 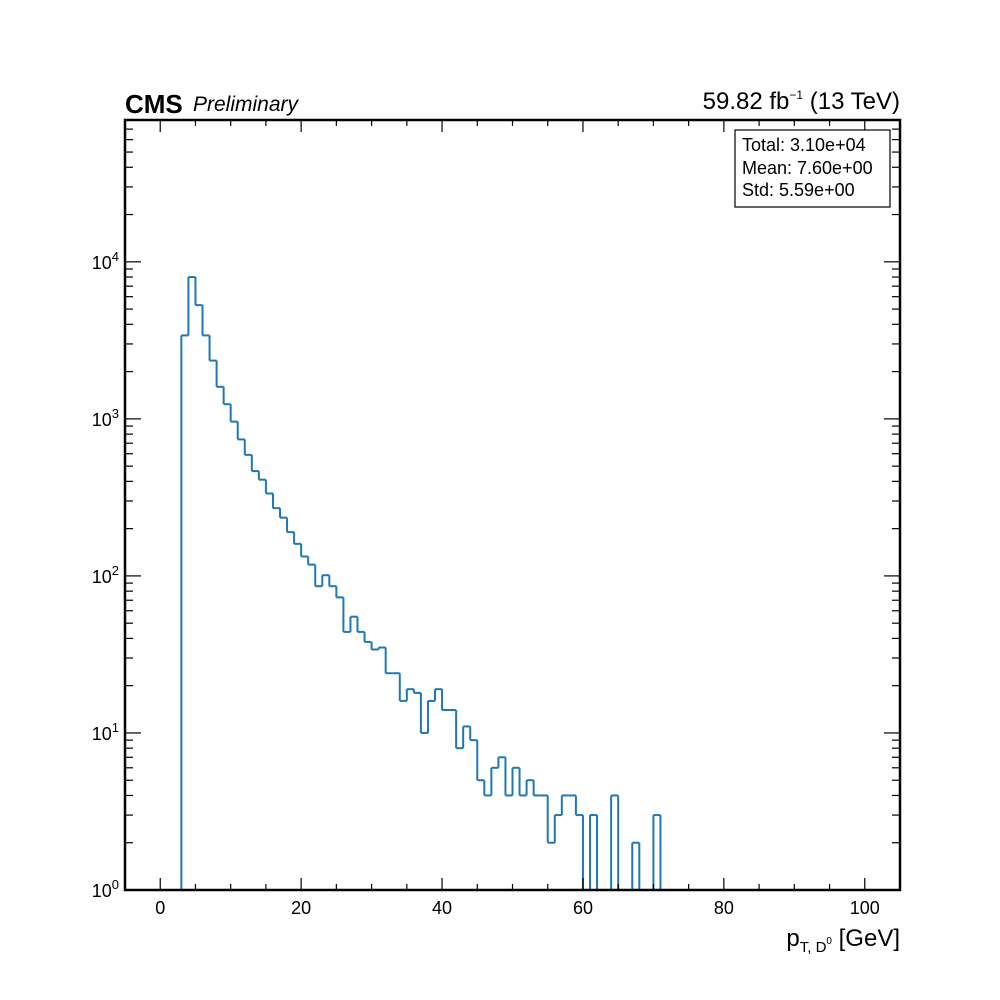 I want to click on luminosity-label: 59.82 fb−1 (13 TeV), so click(x=801, y=101).